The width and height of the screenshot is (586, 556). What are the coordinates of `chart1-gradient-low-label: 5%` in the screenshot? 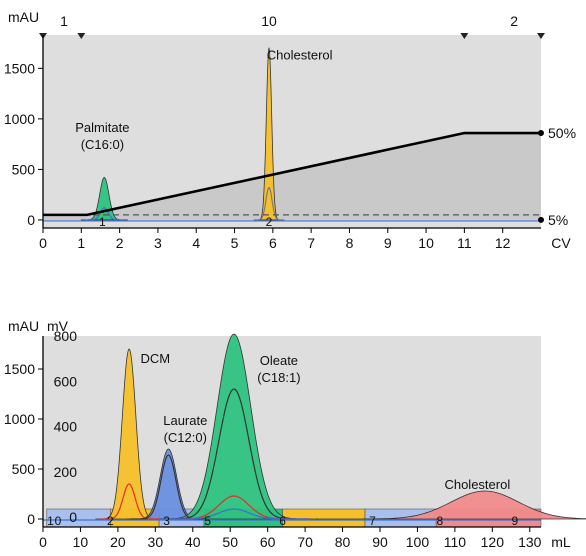 It's located at (558, 220).